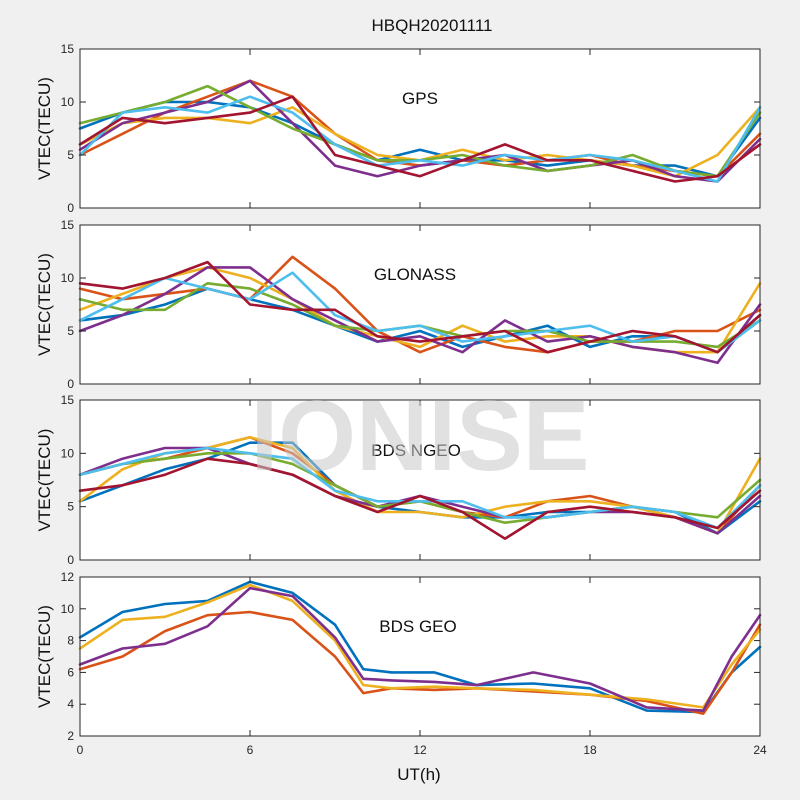 This screenshot has width=800, height=800. What do you see at coordinates (432, 25) in the screenshot?
I see `figure-title: HBQH20201111` at bounding box center [432, 25].